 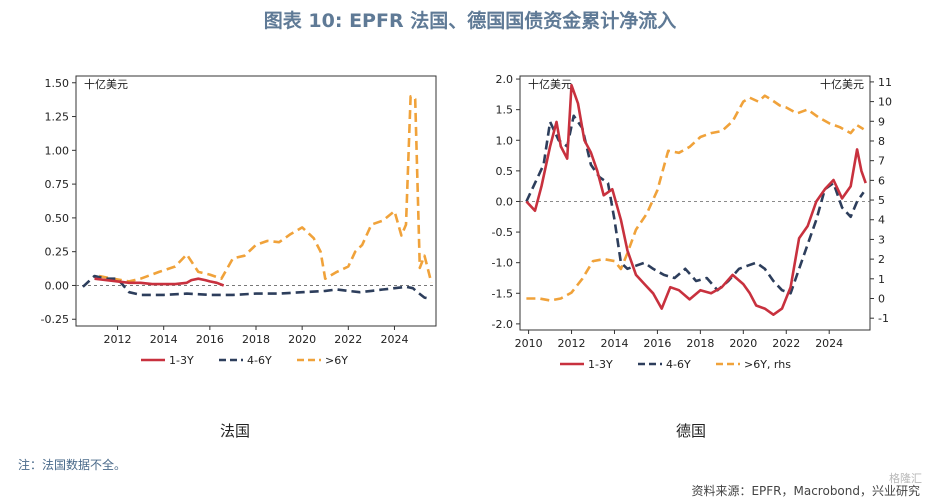 I want to click on y-tick-label: -1.0, so click(x=502, y=263).